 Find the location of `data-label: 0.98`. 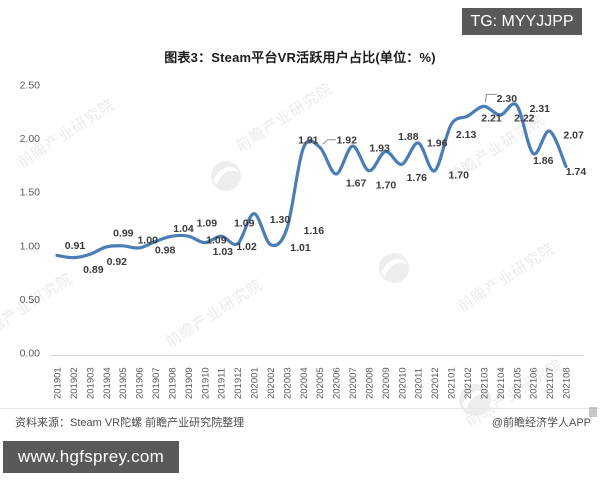

data-label: 0.98 is located at coordinates (165, 250).